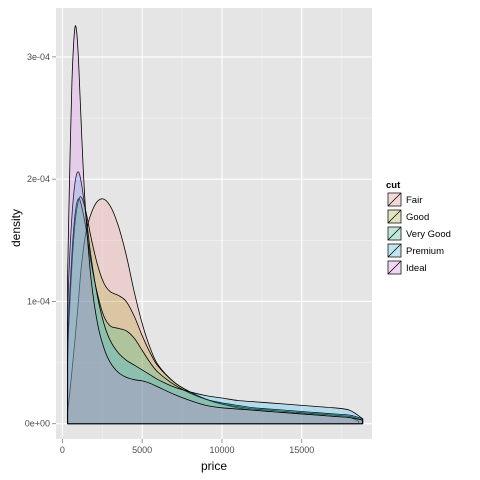 Image resolution: width=480 pixels, height=480 pixels. Describe the element at coordinates (37, 424) in the screenshot. I see `y-tick-label: 0e+00` at that location.